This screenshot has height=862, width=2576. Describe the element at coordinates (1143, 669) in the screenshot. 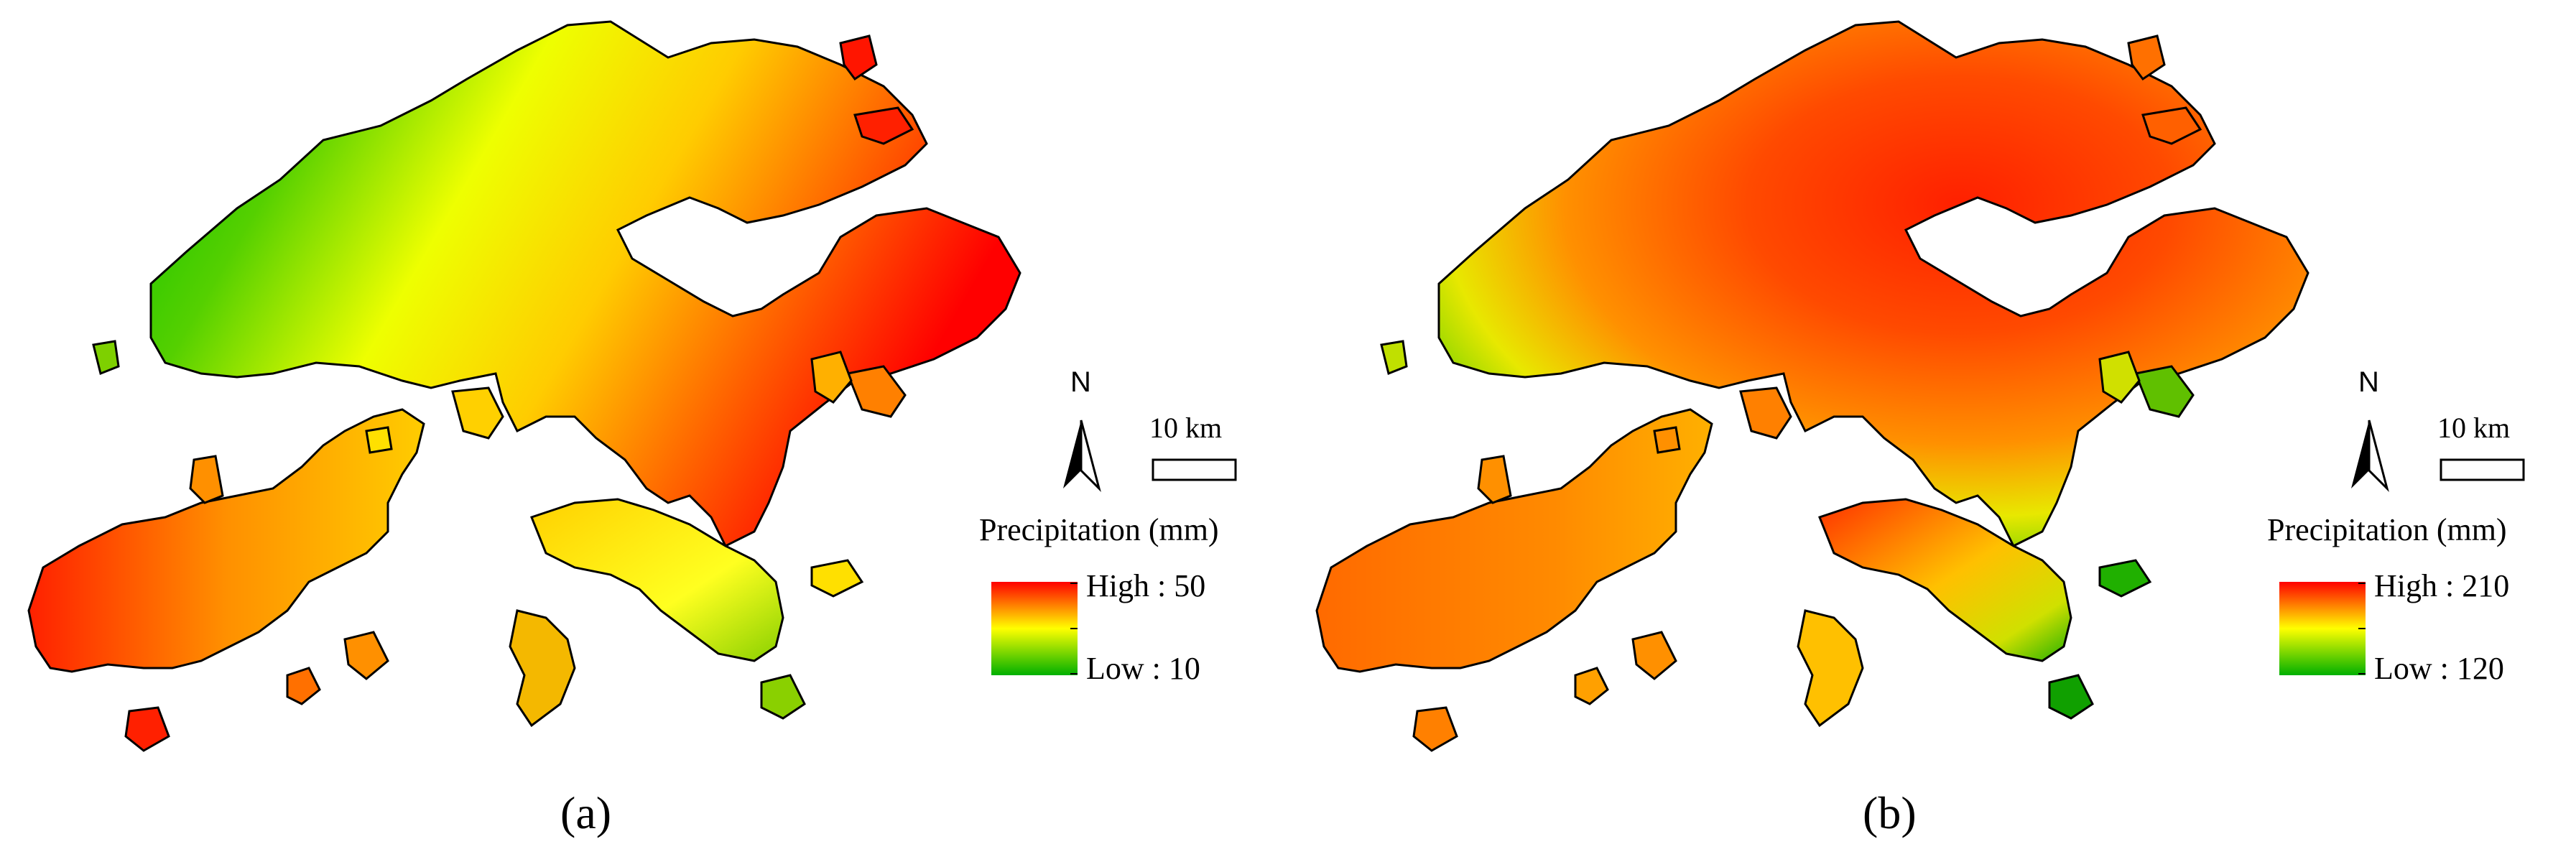

I see `legend-low-a: Low : 10` at that location.